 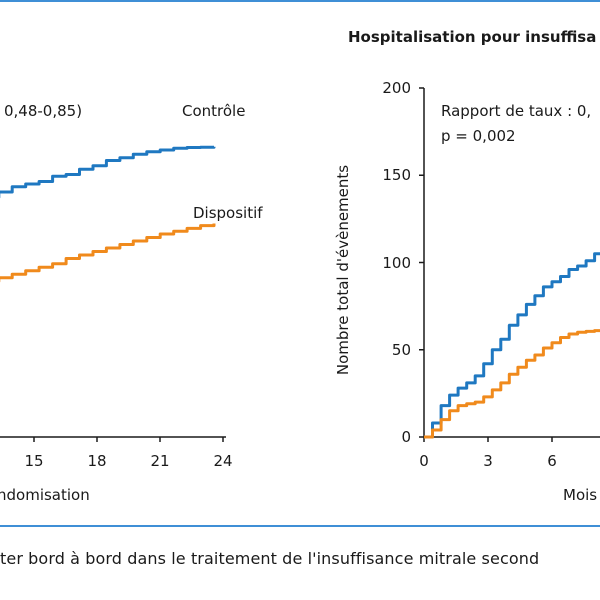 I want to click on right-y-tick-label-200: 200, so click(x=396, y=88).